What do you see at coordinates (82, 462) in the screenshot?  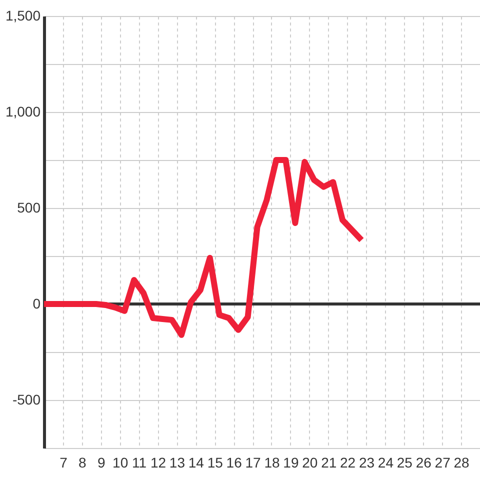 I see `x-tick-label: 8` at bounding box center [82, 462].